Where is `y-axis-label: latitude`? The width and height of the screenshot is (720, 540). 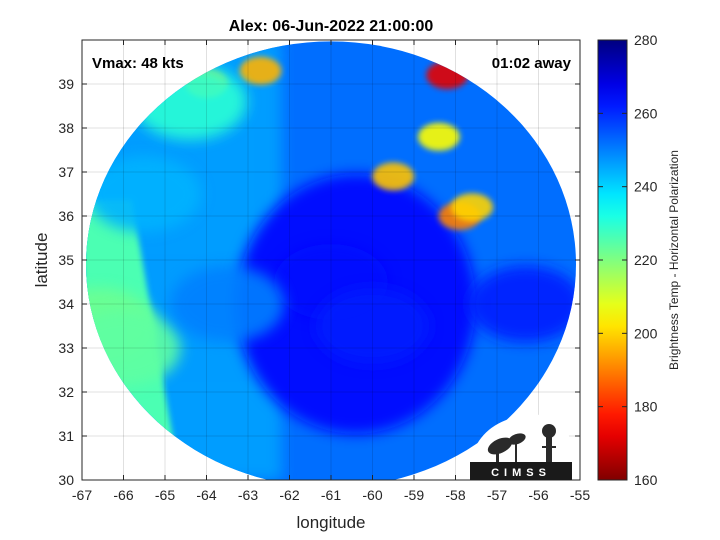
y-axis-label: latitude is located at coordinates (41, 260).